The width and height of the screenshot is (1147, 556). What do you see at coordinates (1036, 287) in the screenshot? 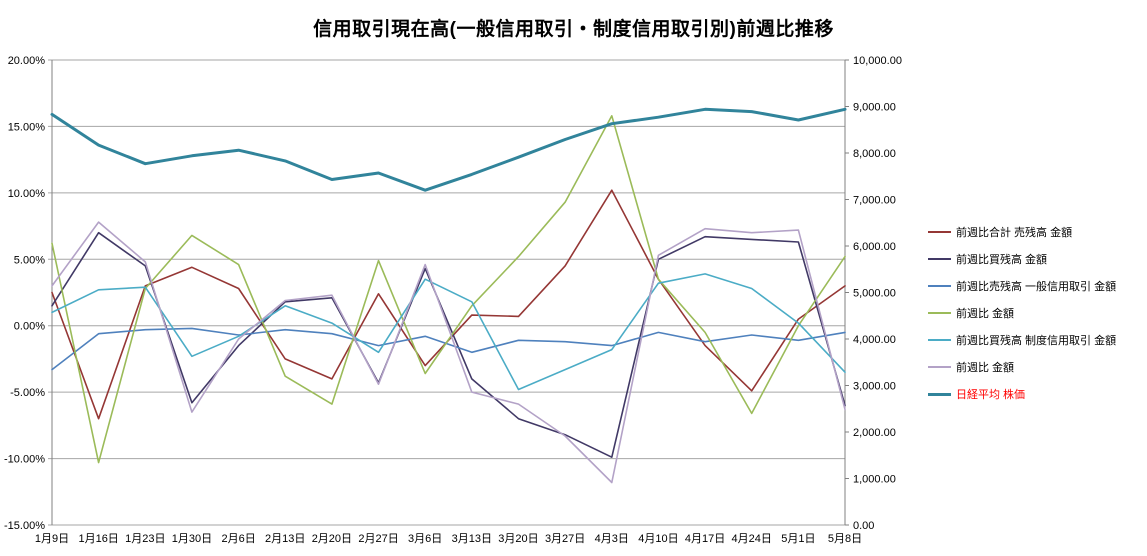
I see `legend-label: 前週比売残高 一般信用取引 金額` at bounding box center [1036, 287].